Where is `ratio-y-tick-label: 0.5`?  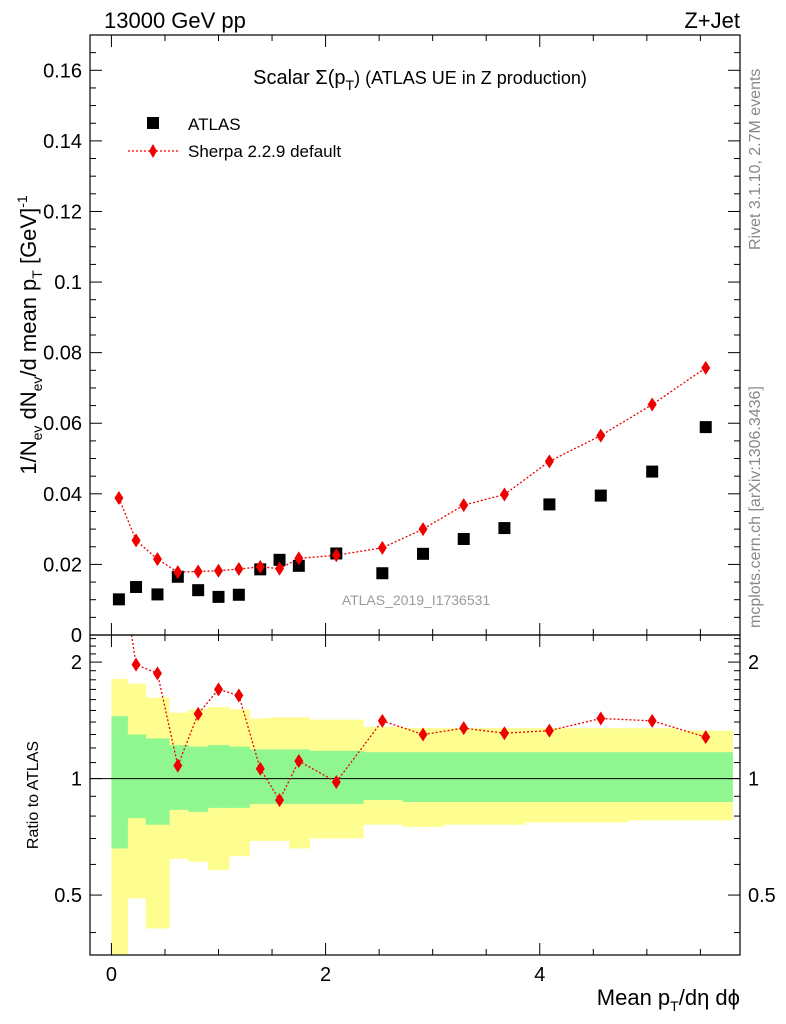
ratio-y-tick-label: 0.5 is located at coordinates (68, 896).